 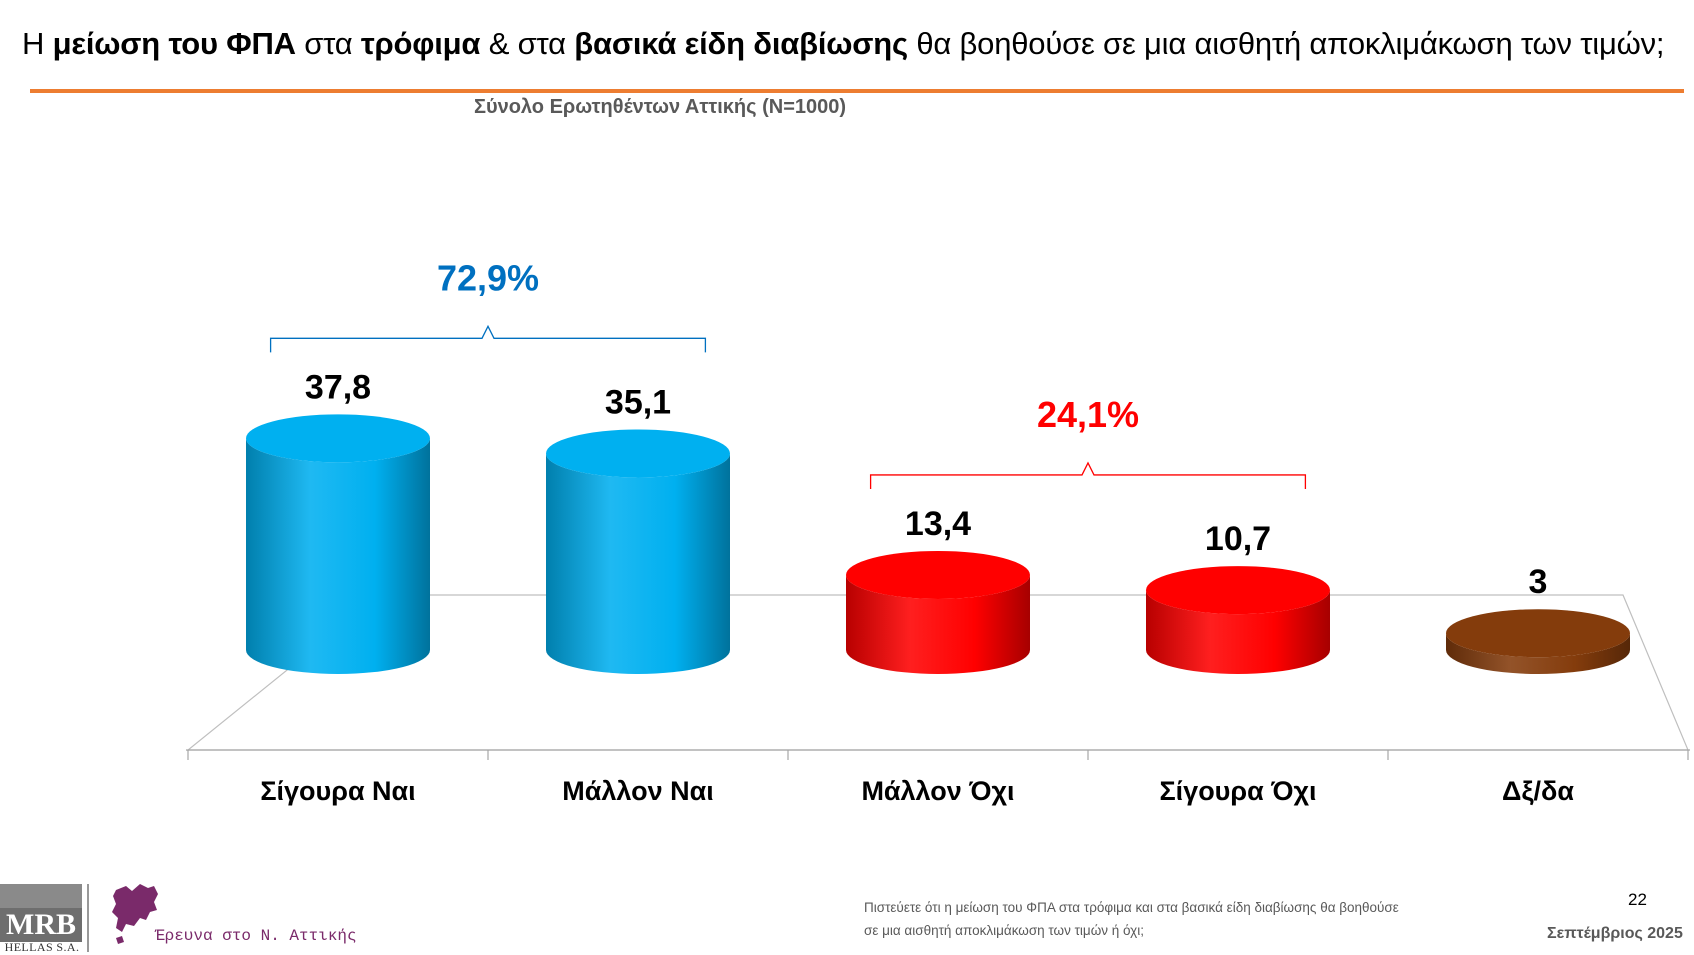 I want to click on attica-map-icon, so click(x=135, y=914).